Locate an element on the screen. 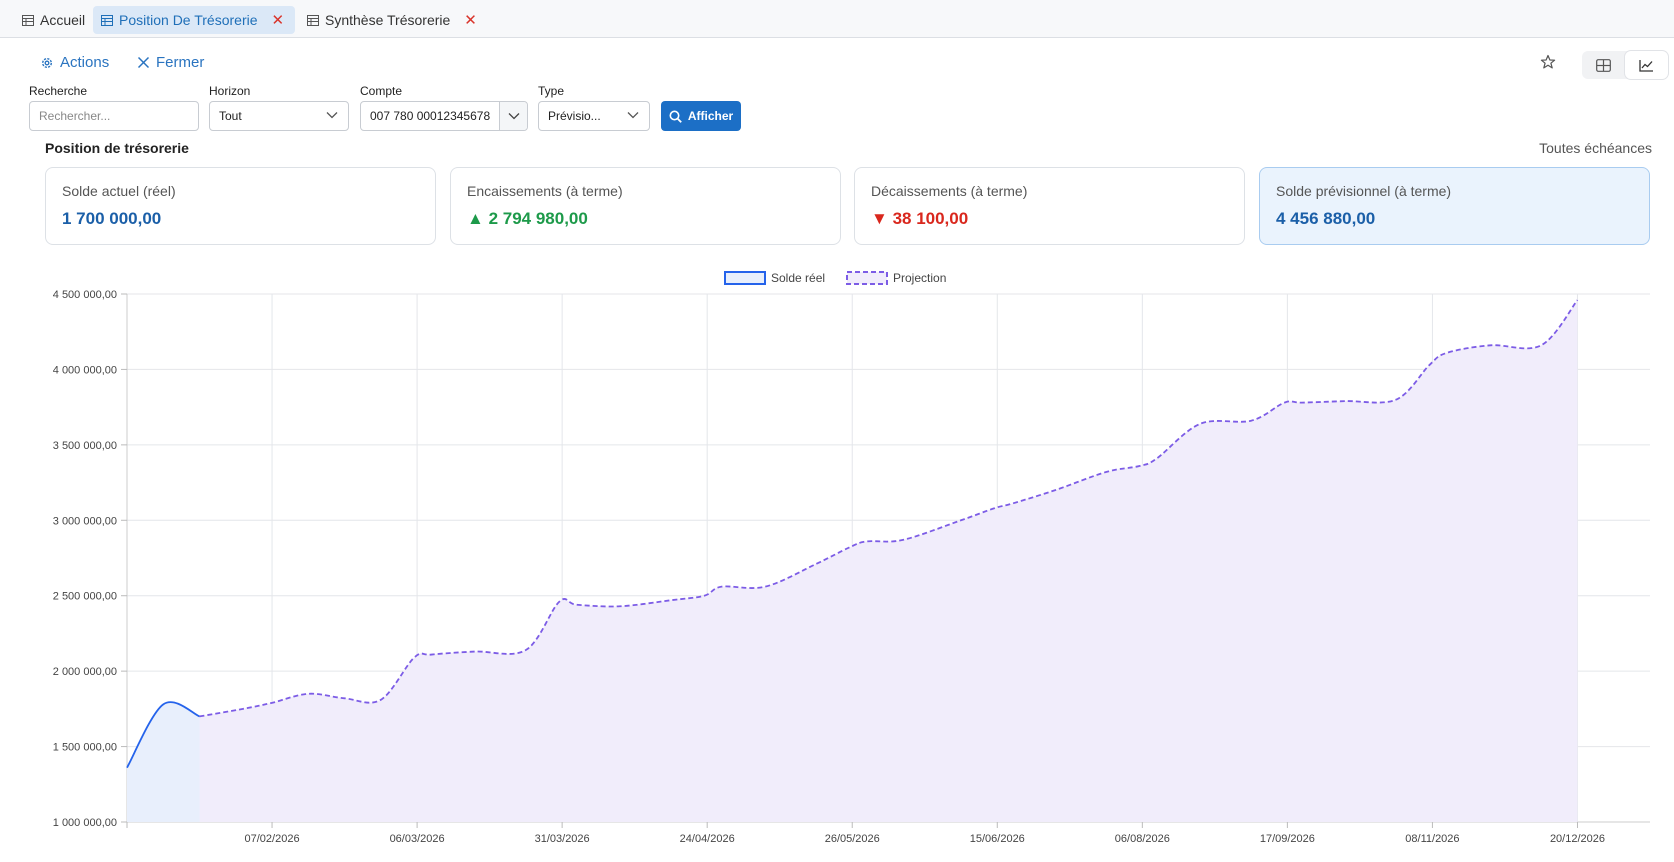 Image resolution: width=1674 pixels, height=862 pixels. kpi-label: Décaissements (à terme) is located at coordinates (949, 191).